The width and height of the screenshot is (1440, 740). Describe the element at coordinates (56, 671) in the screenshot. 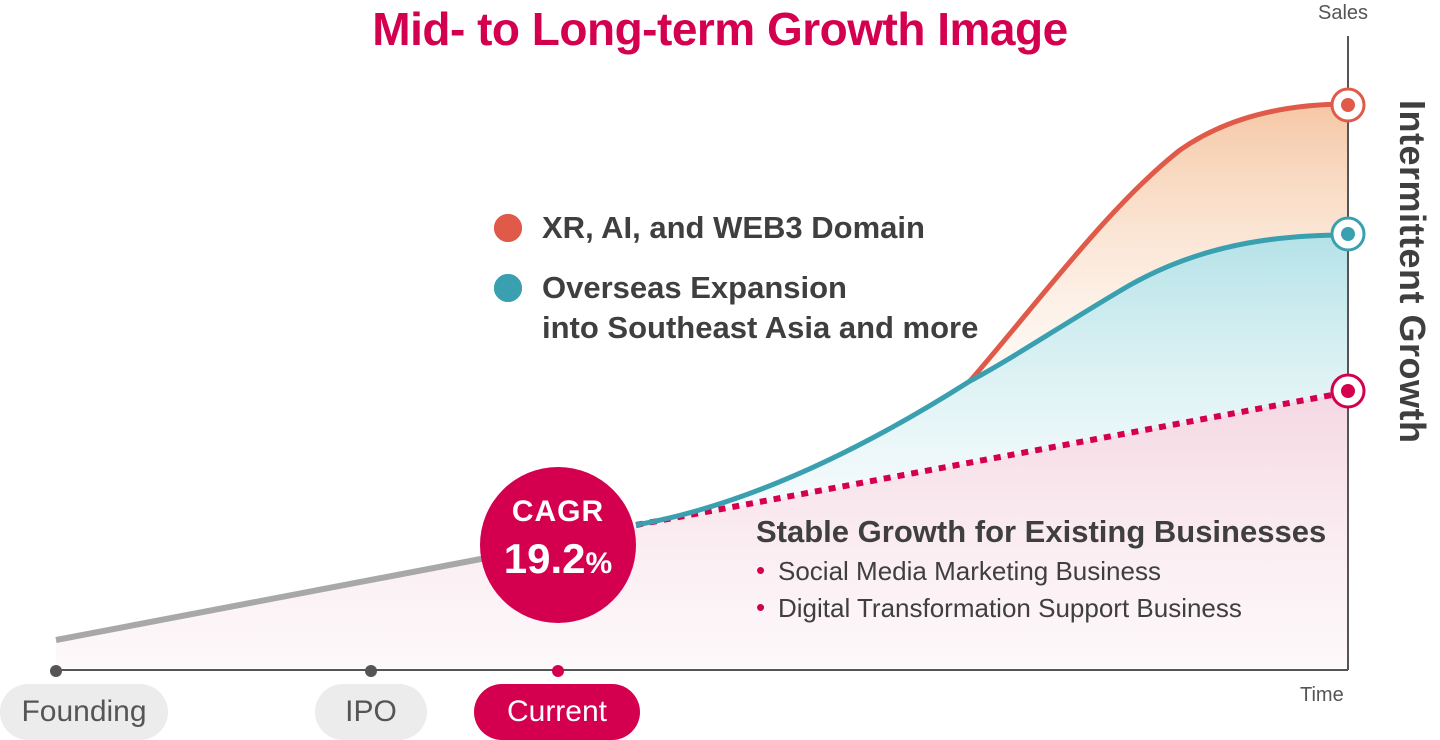

I see `tick-founding` at that location.